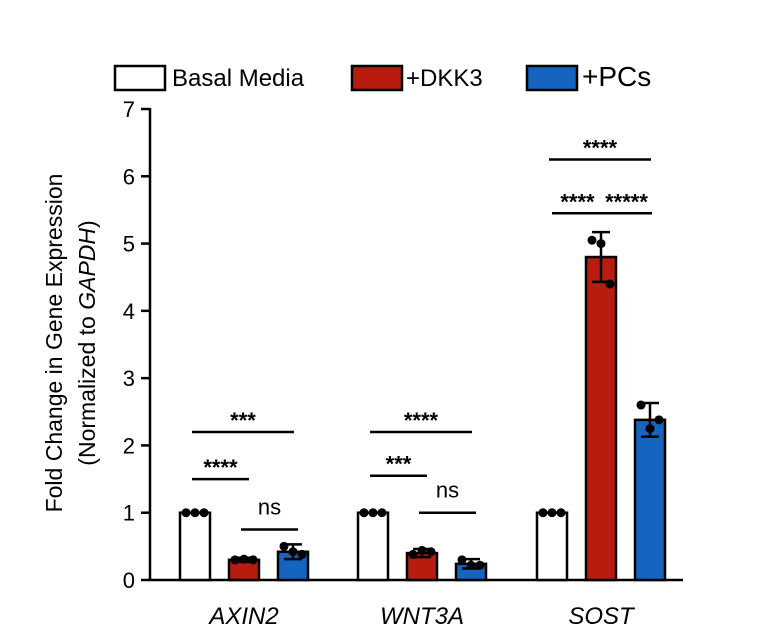  I want to click on y-axis-label-line1: Fold Change in Gene Expression, so click(54, 343).